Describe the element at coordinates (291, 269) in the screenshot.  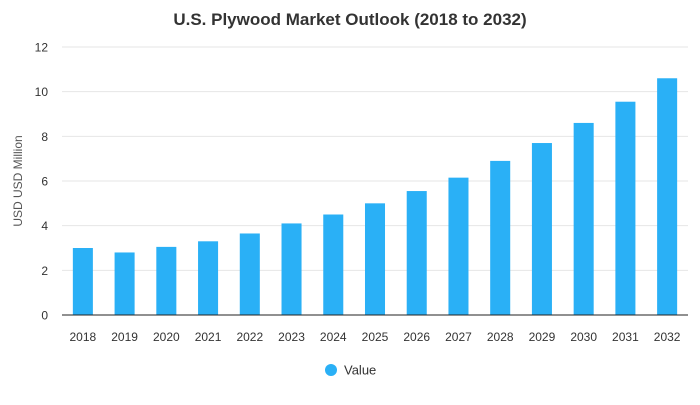
I see `bar-2023` at that location.